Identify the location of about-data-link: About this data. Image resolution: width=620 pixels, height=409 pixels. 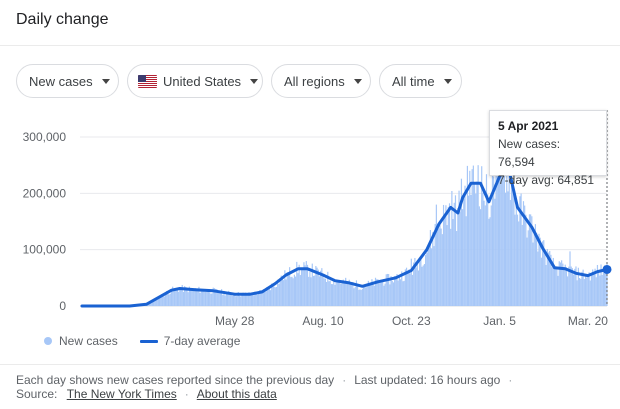
(236, 394).